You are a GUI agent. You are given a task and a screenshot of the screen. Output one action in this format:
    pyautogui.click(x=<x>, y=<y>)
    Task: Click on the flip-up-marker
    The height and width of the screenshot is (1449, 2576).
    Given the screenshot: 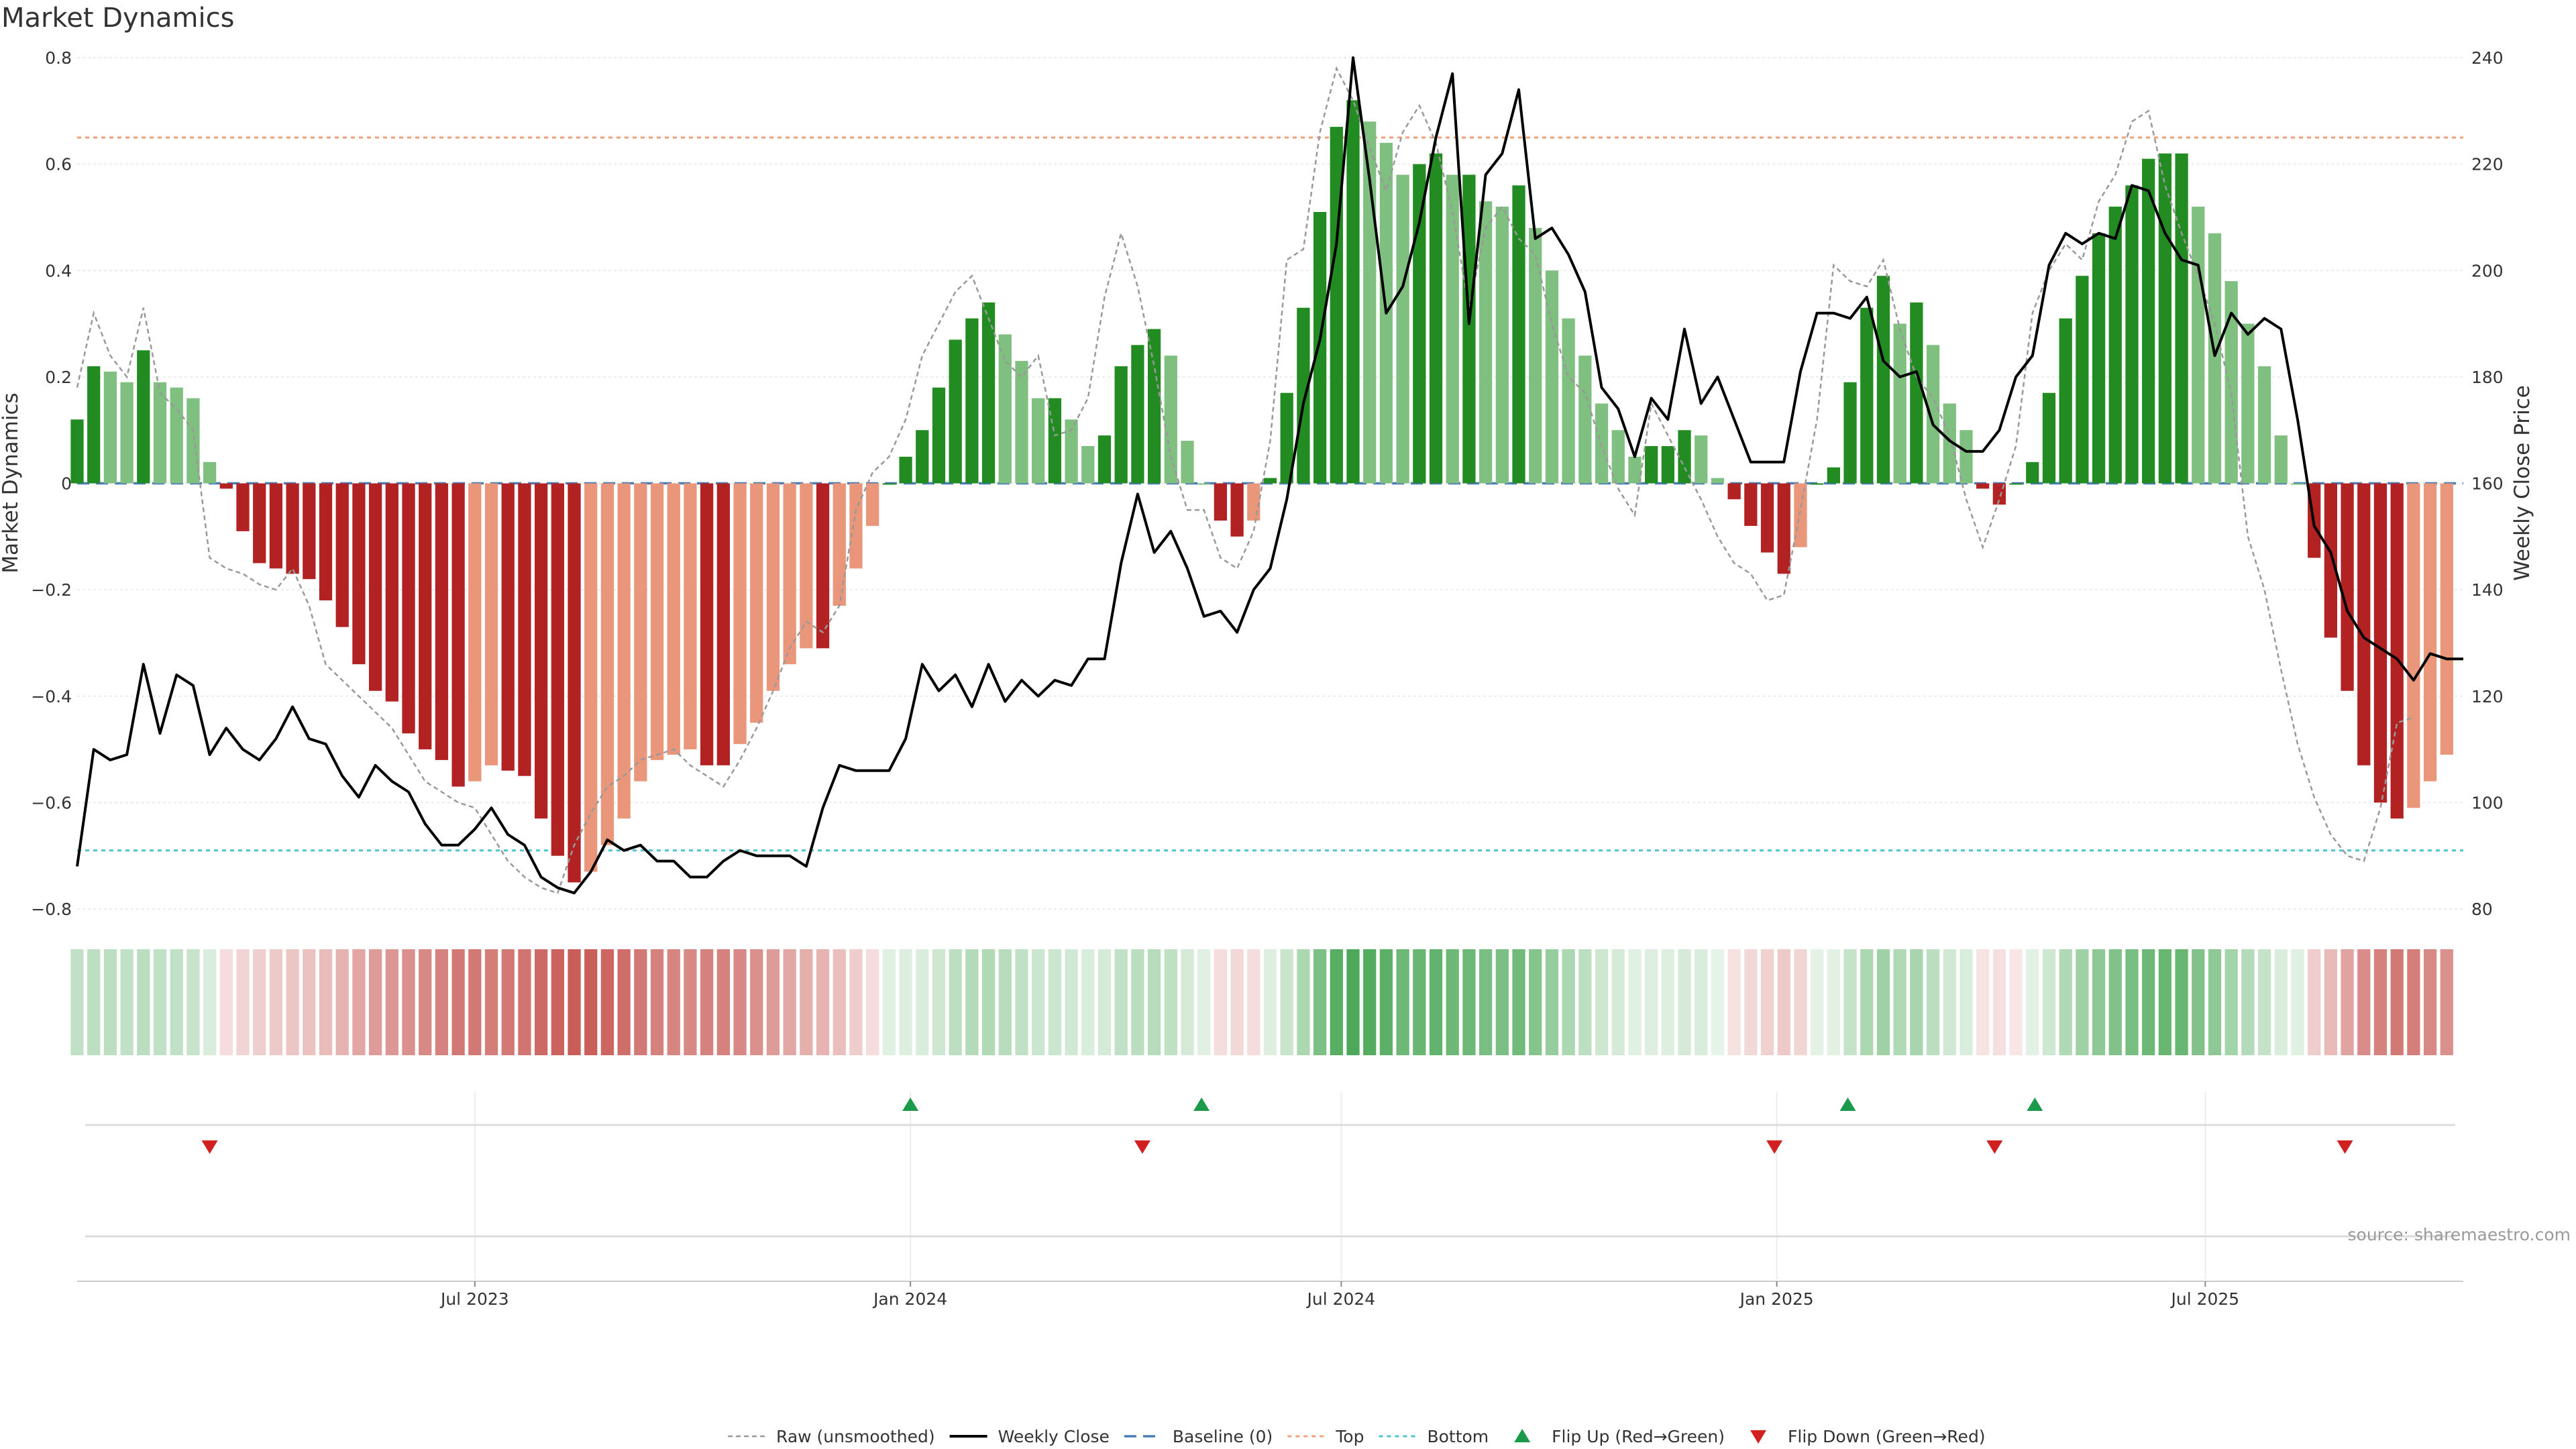 What is the action you would take?
    pyautogui.click(x=2035, y=1104)
    